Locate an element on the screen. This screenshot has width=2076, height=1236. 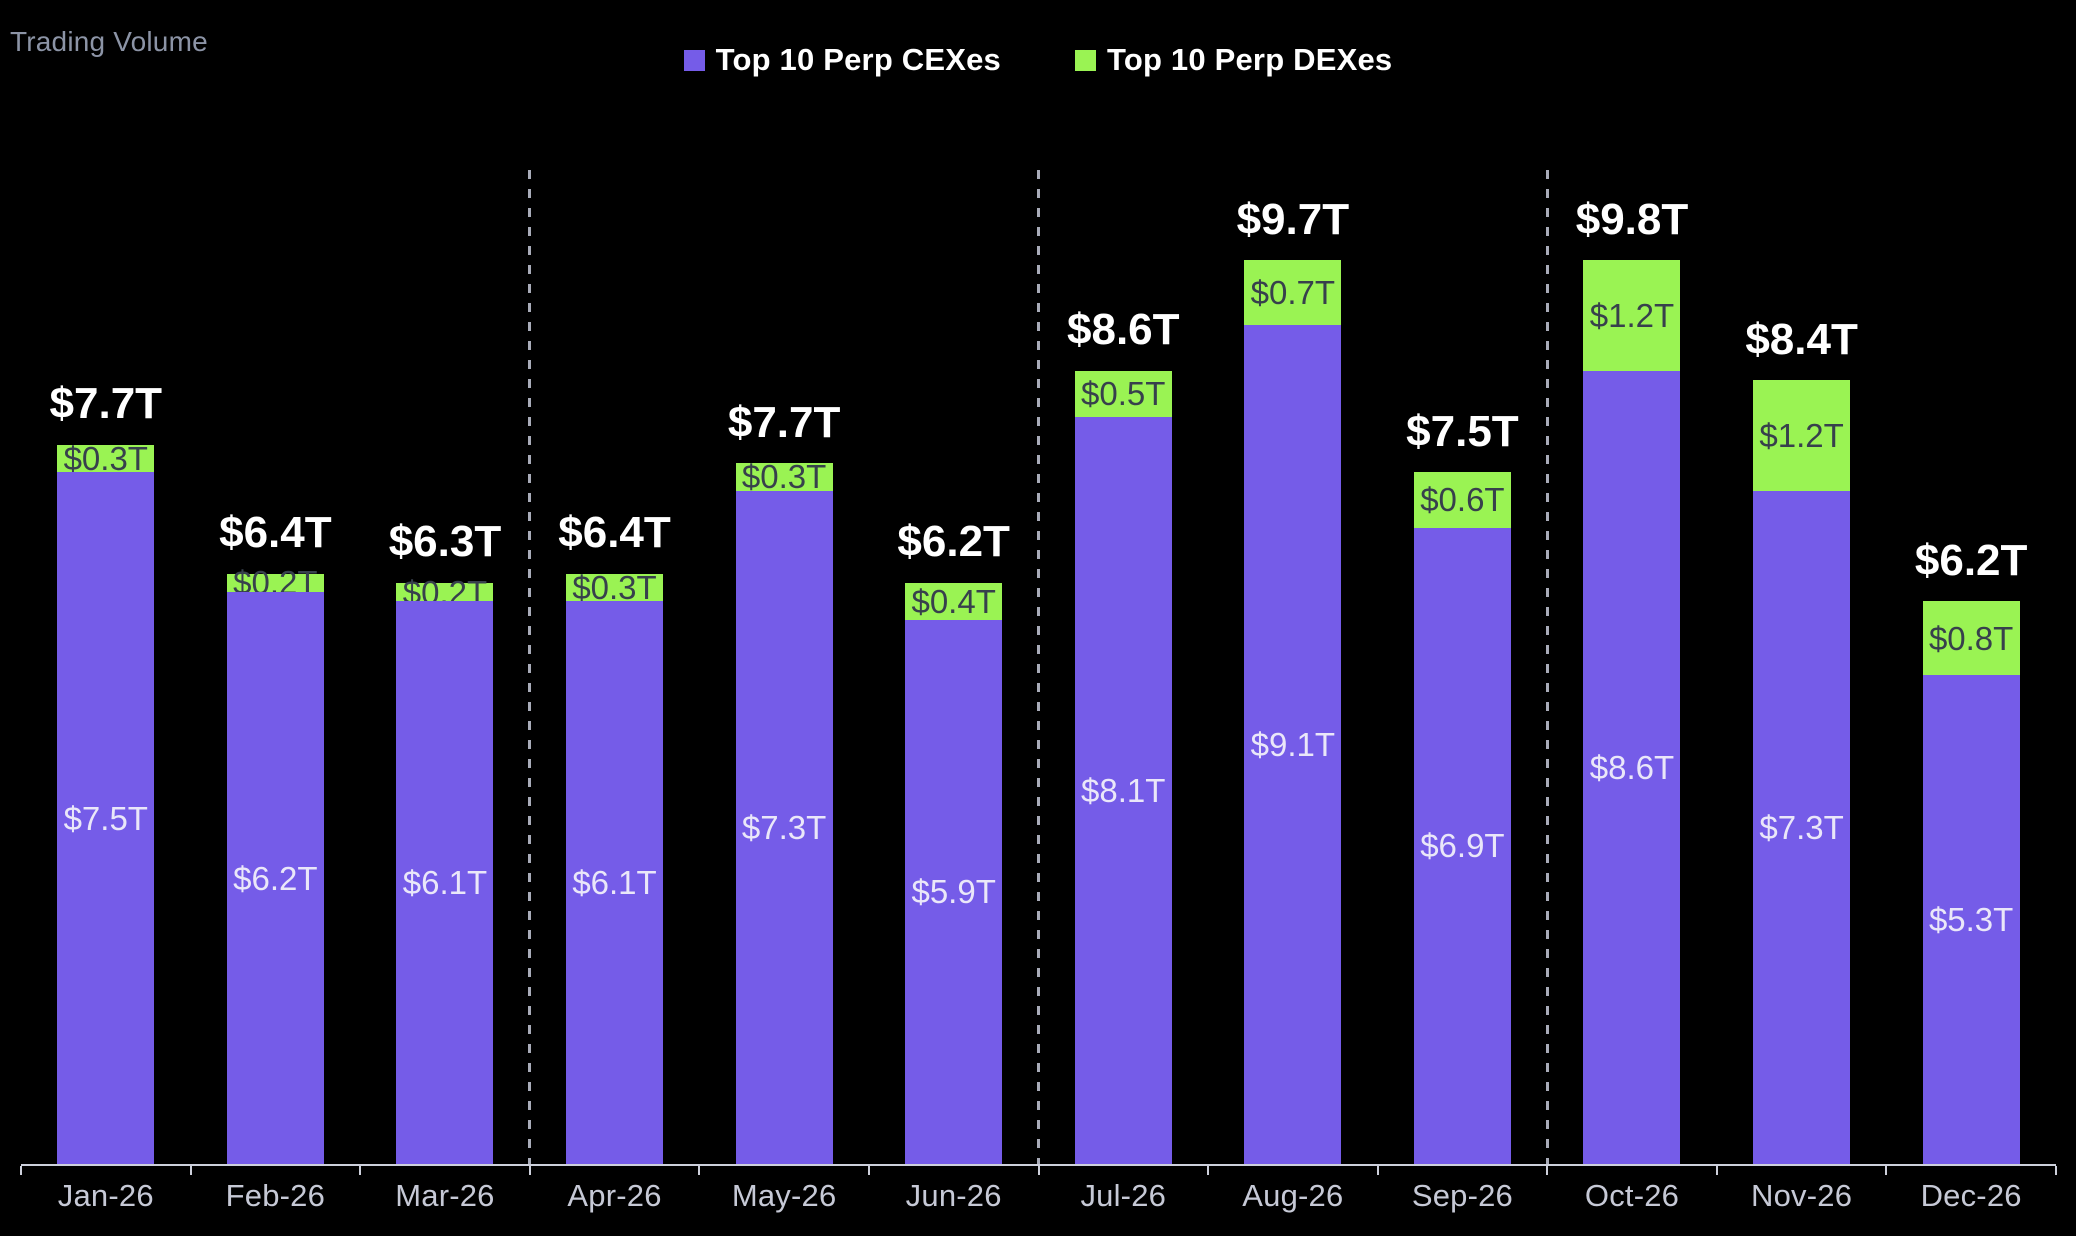
x-axis-label: Jan-26 is located at coordinates (105, 1195).